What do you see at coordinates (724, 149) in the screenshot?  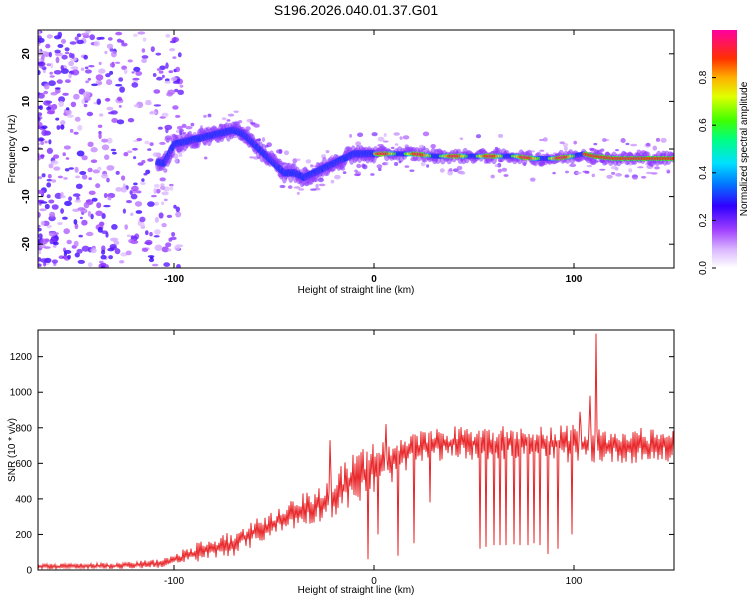 I see `colorbar-gradient` at bounding box center [724, 149].